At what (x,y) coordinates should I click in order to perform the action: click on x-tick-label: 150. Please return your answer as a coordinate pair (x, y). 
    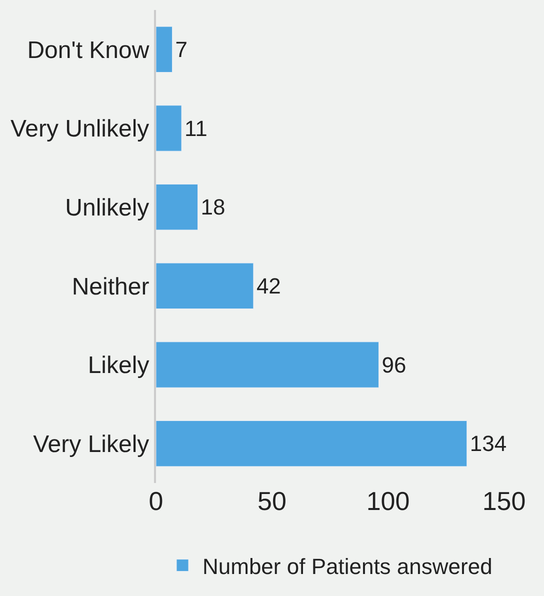
    Looking at the image, I should click on (504, 501).